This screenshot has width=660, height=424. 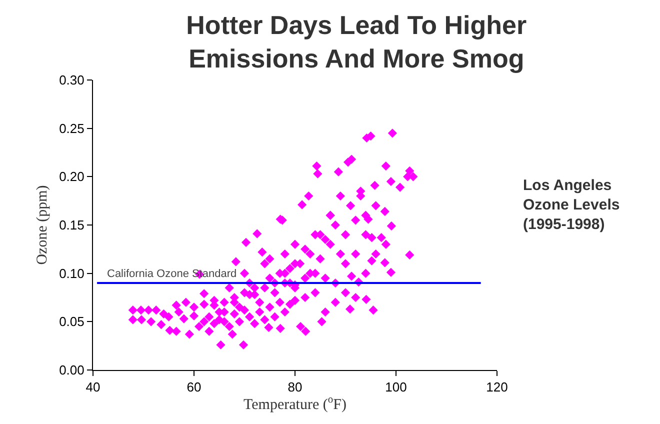 I want to click on y-tick-label: 0.10, so click(x=71, y=273).